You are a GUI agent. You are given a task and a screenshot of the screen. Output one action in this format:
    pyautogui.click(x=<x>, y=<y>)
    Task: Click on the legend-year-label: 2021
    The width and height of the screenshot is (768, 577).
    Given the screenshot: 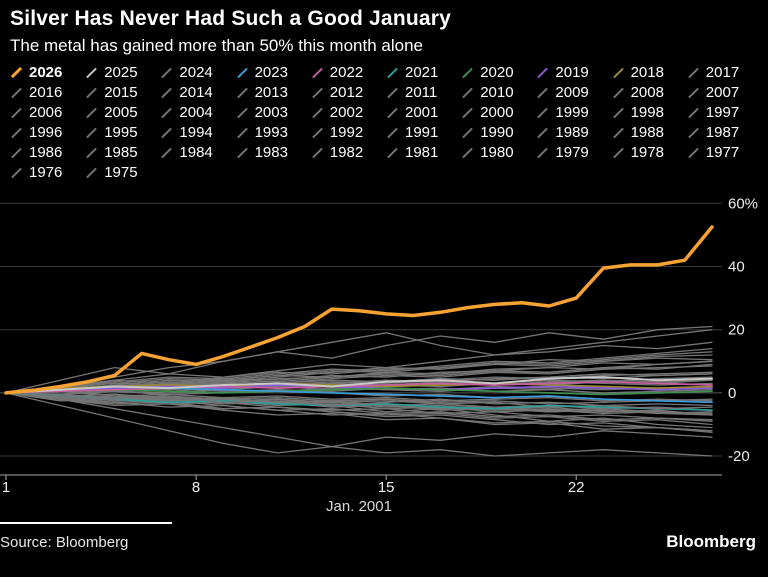 What is the action you would take?
    pyautogui.click(x=421, y=72)
    